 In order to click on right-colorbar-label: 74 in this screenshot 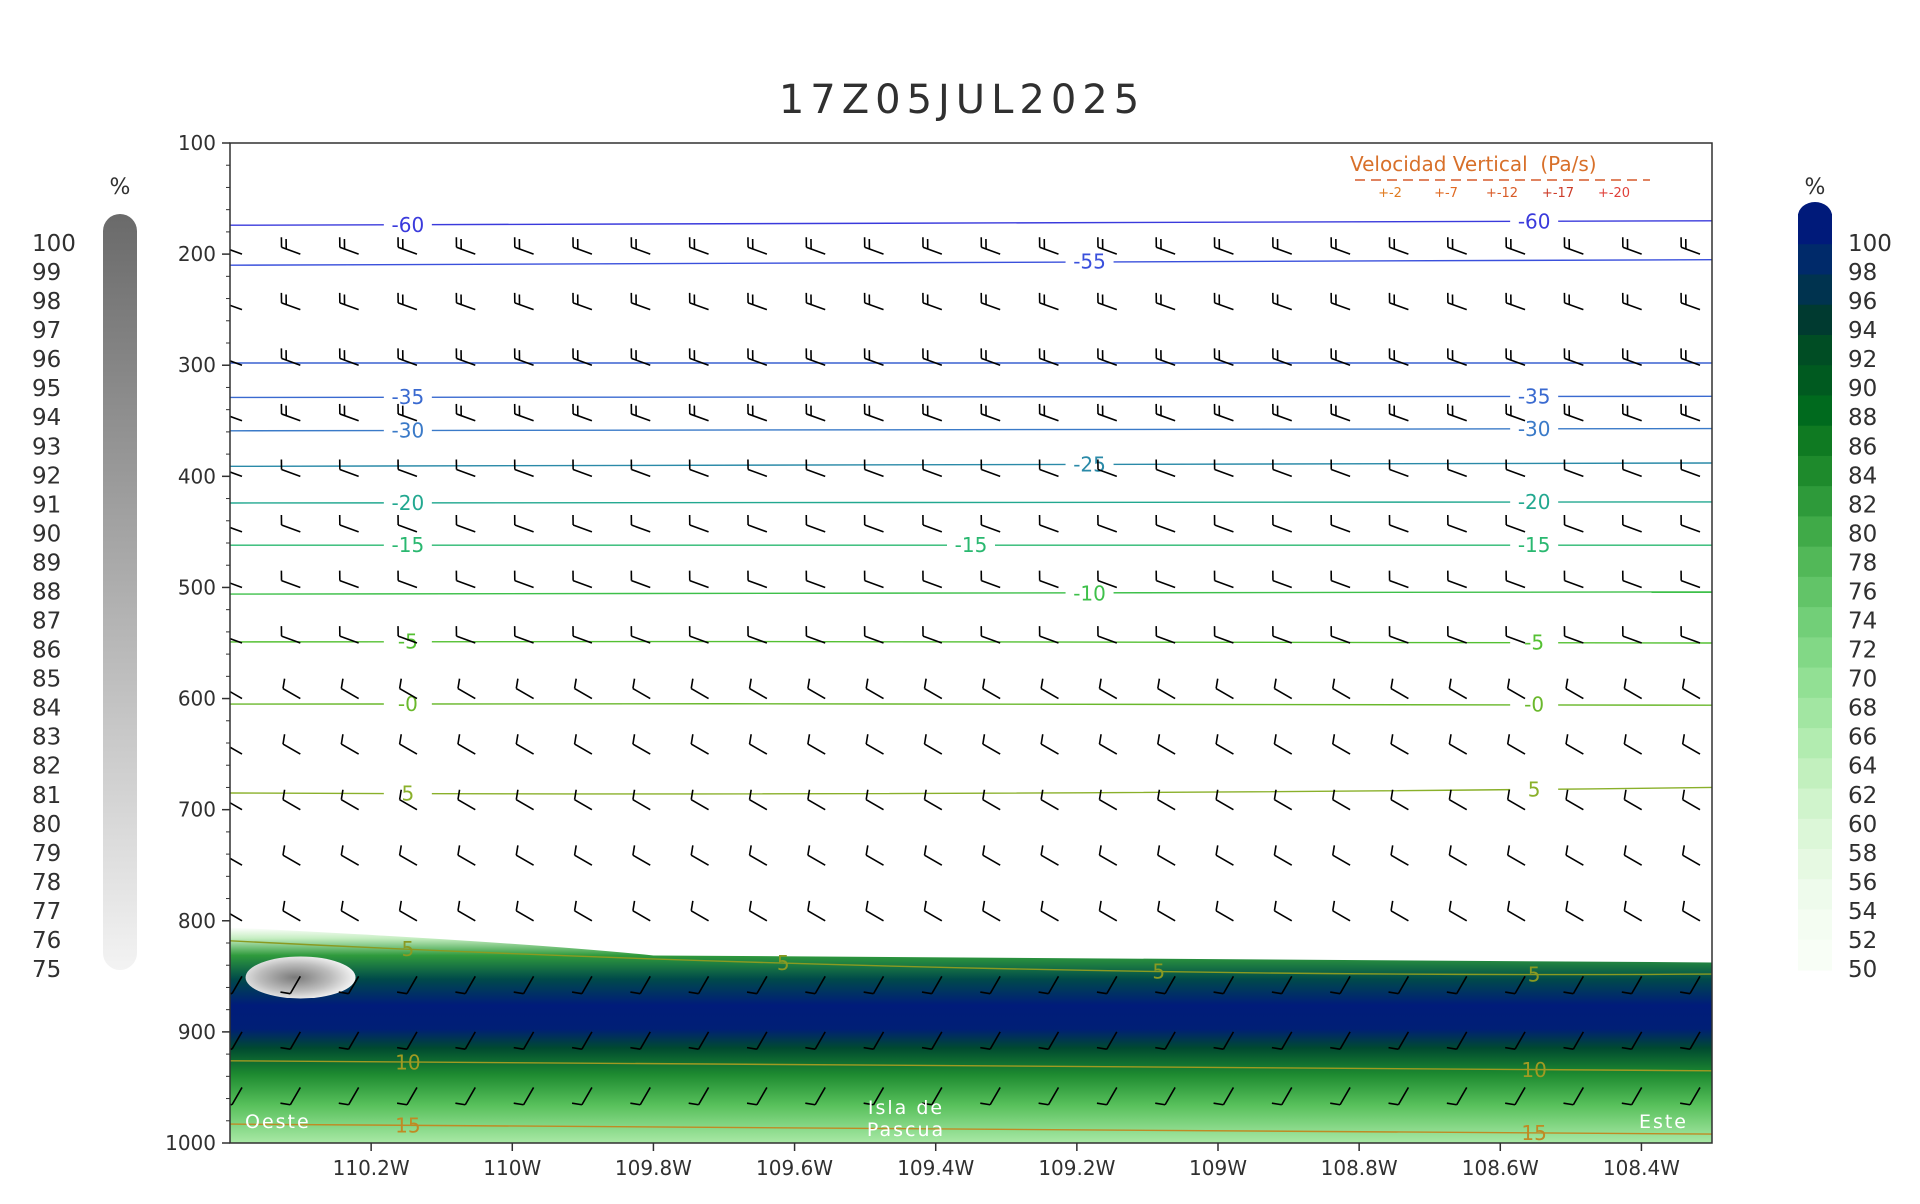, I will do `click(1862, 622)`.